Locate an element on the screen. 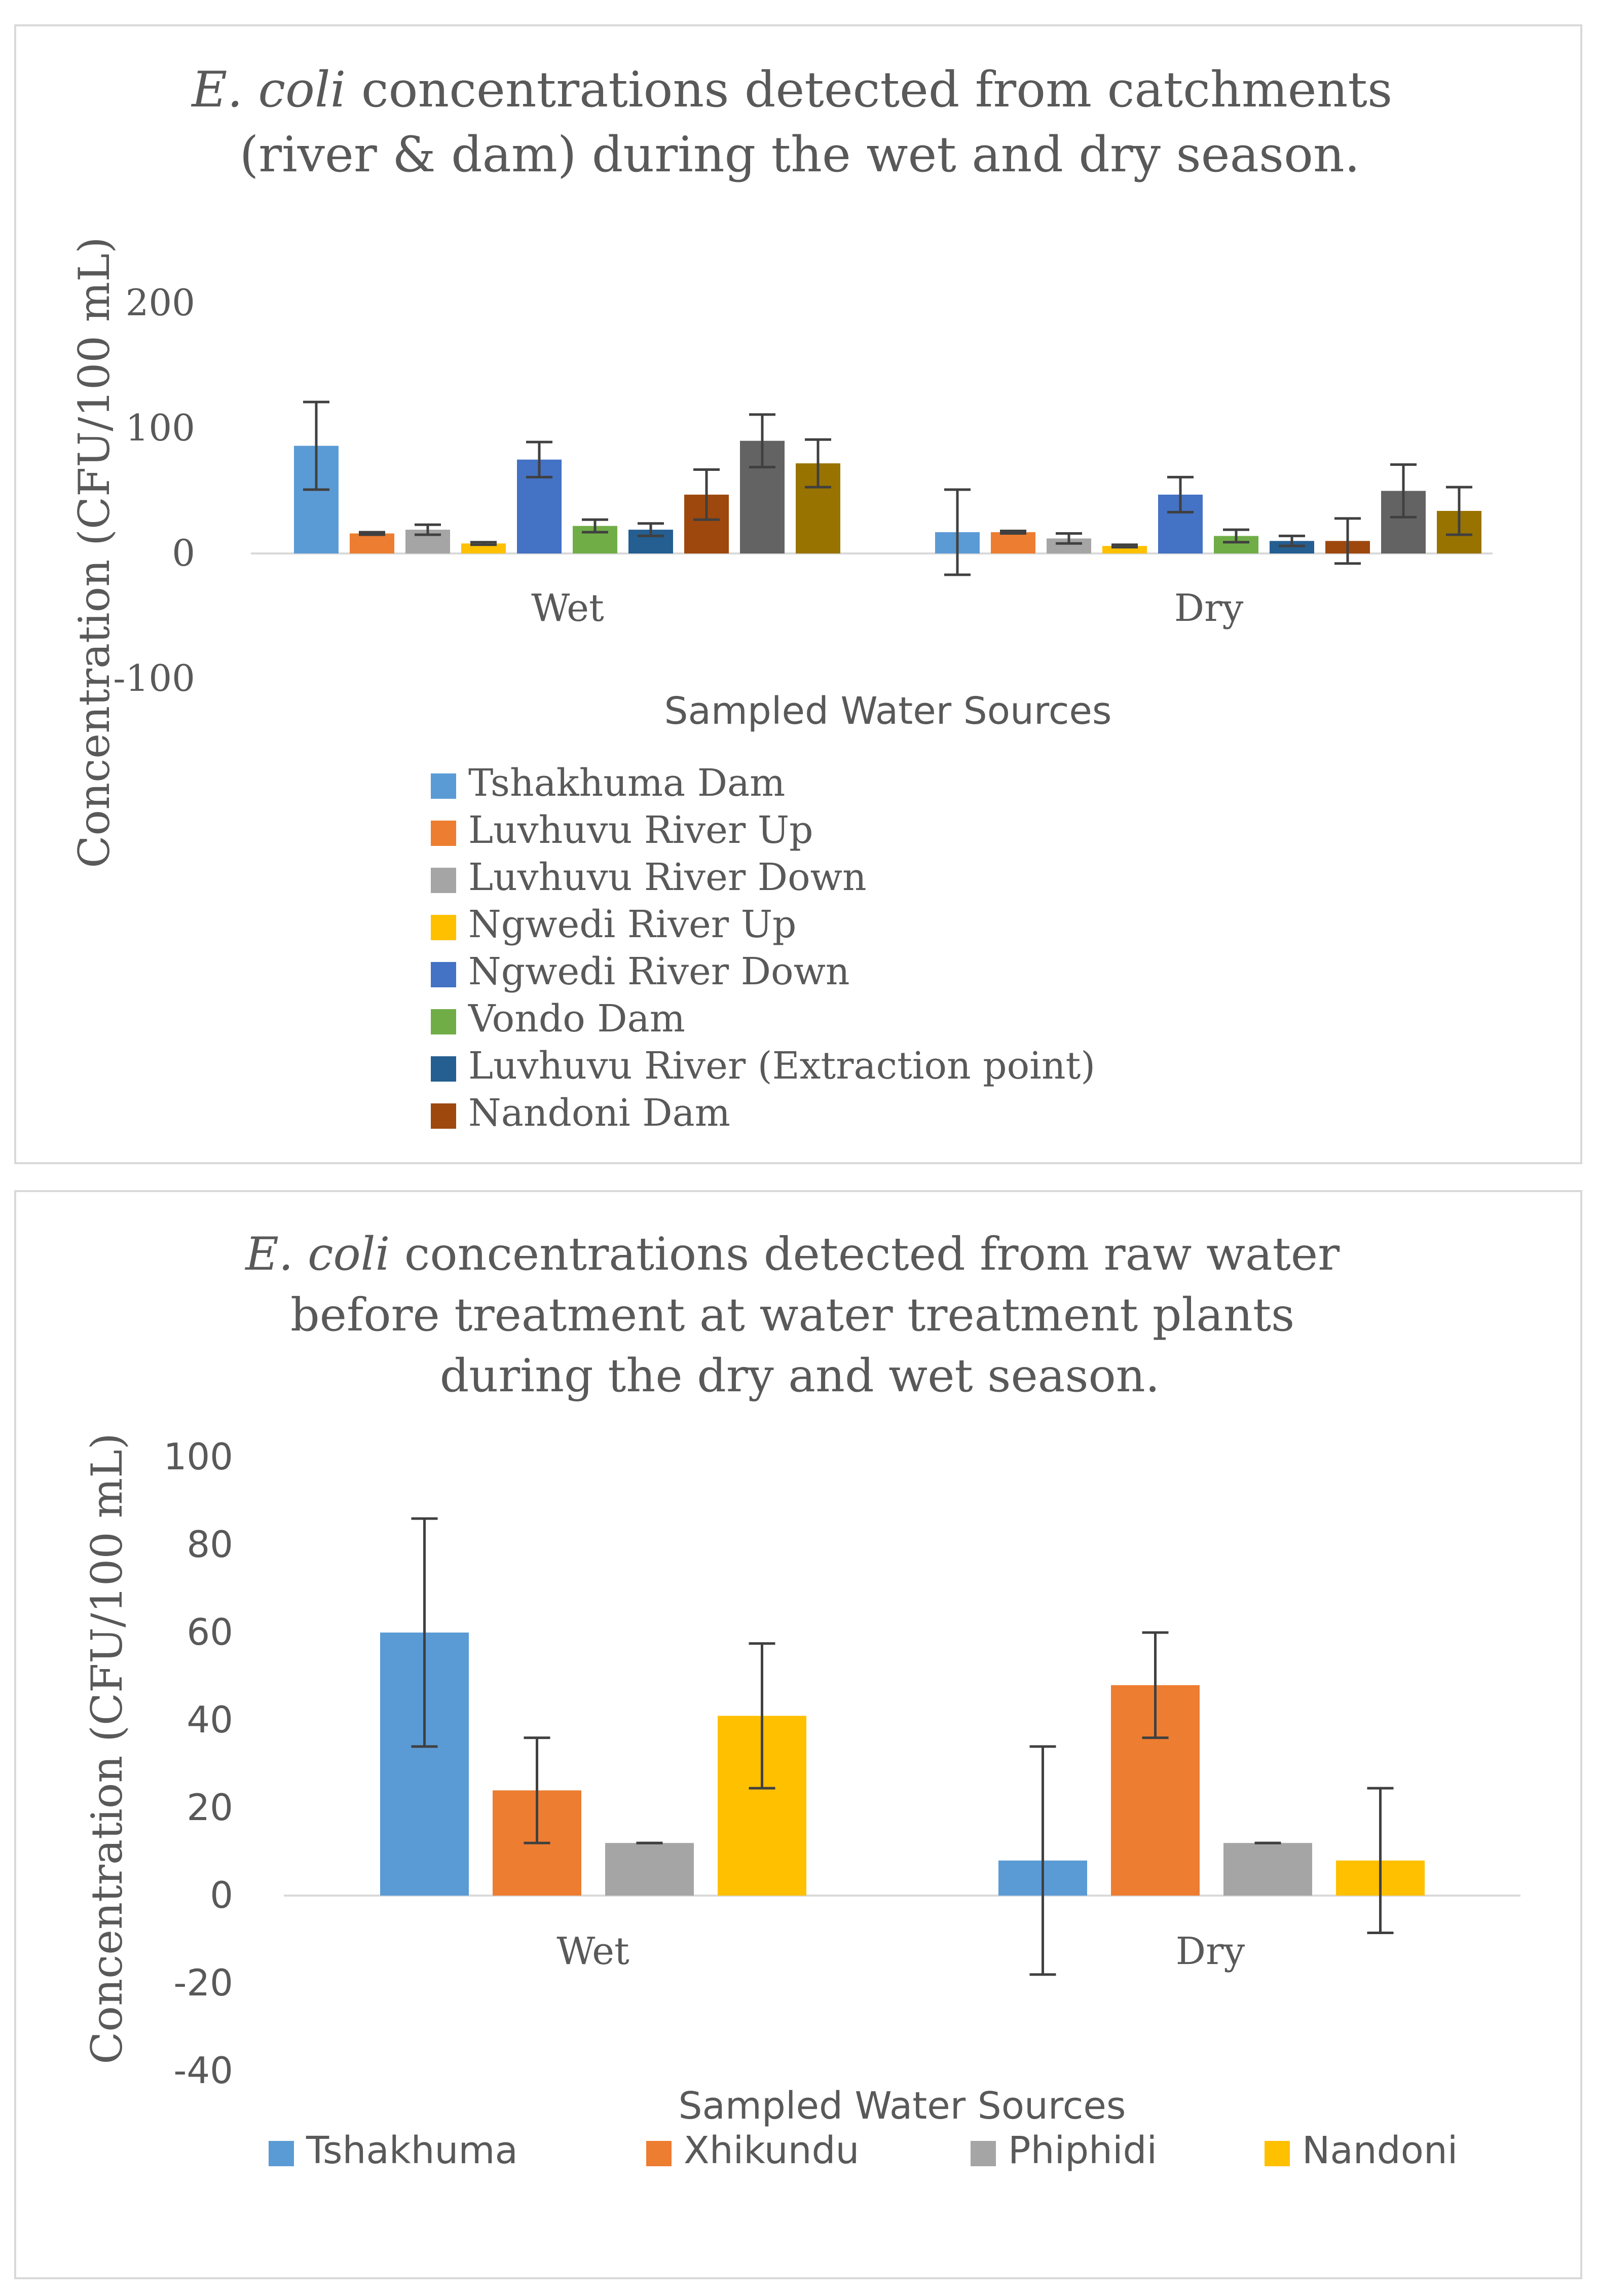 The image size is (1597, 2296). legend-label: Nandoni is located at coordinates (1380, 2150).